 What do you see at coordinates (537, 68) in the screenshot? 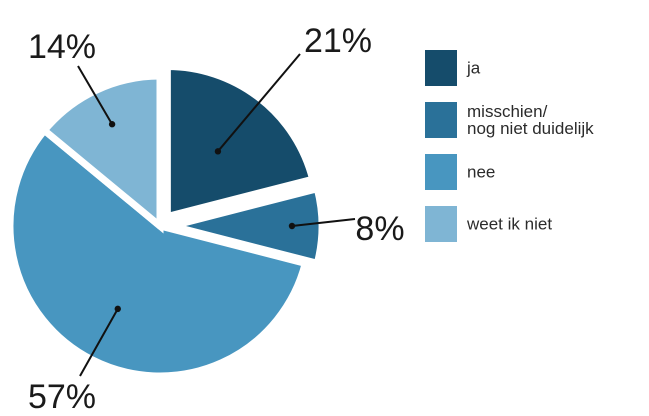
I see `legend-item-ja: ja` at bounding box center [537, 68].